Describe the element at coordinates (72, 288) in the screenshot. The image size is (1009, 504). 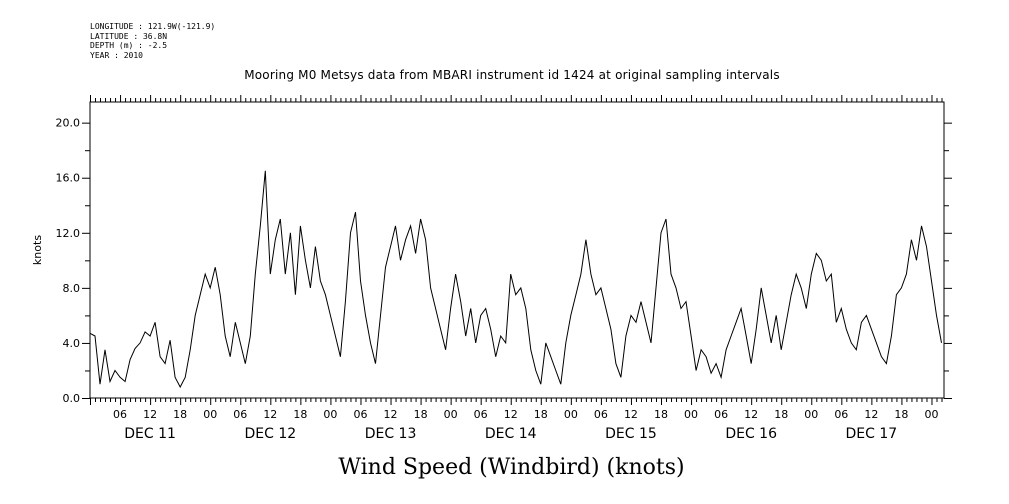
I see `y-tick-label: 8.0` at that location.